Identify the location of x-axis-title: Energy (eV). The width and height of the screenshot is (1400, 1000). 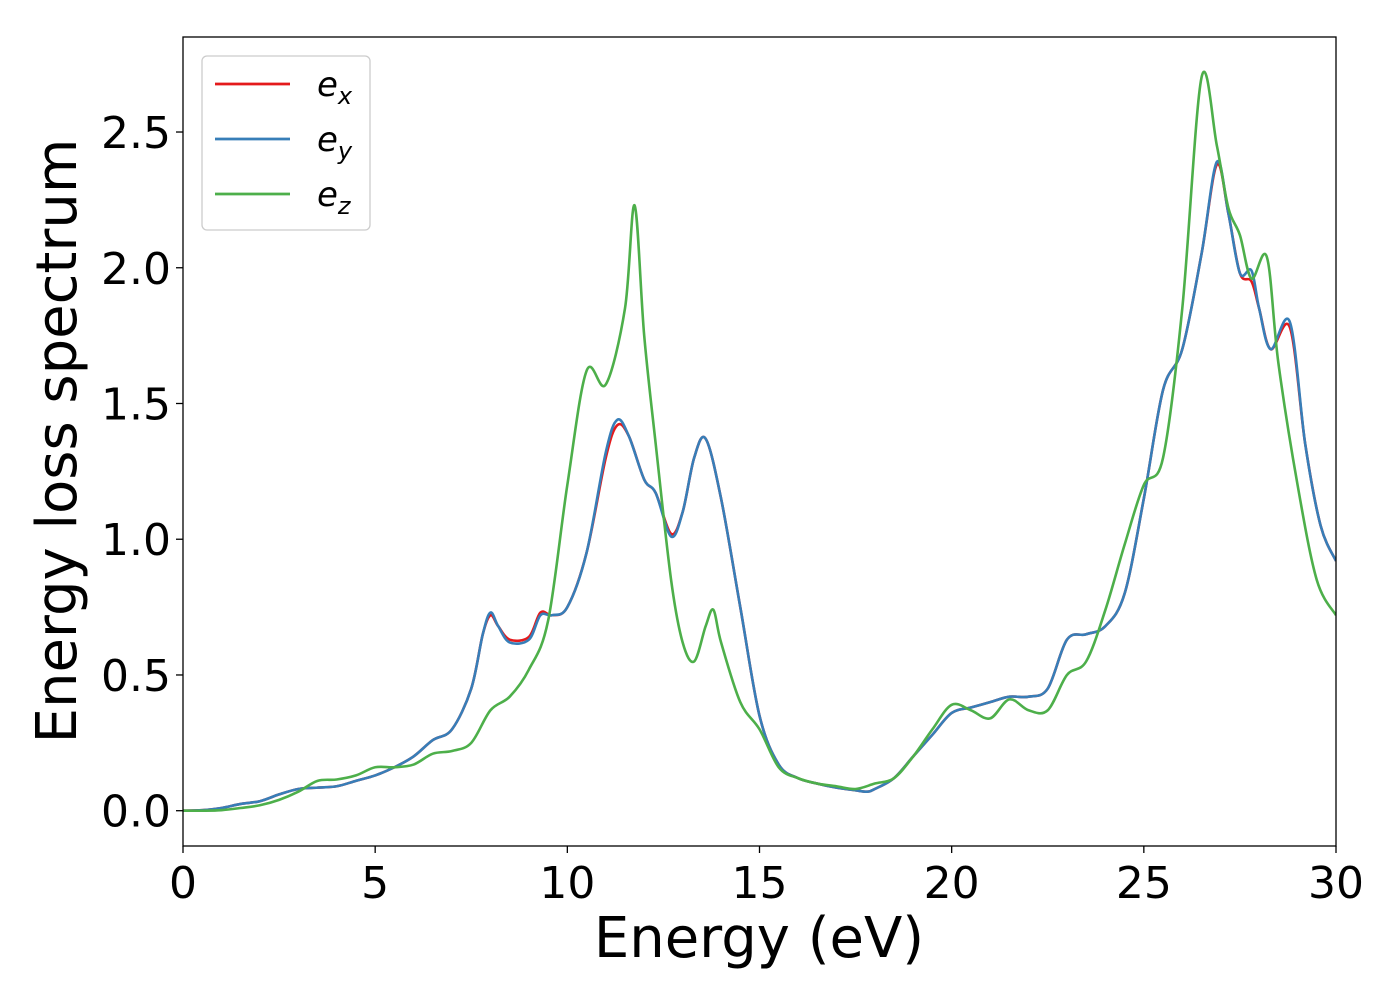
(759, 938).